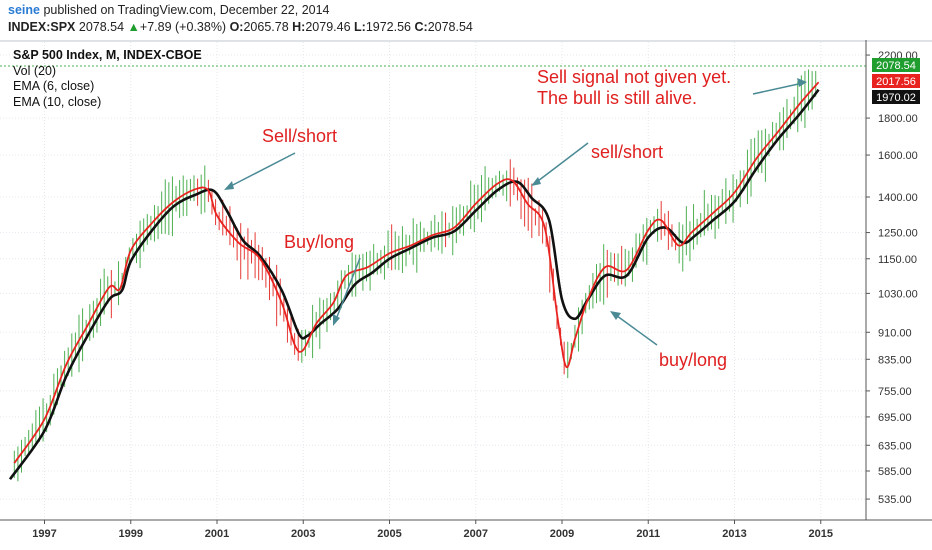  What do you see at coordinates (217, 534) in the screenshot?
I see `x-tick-label: 2001` at bounding box center [217, 534].